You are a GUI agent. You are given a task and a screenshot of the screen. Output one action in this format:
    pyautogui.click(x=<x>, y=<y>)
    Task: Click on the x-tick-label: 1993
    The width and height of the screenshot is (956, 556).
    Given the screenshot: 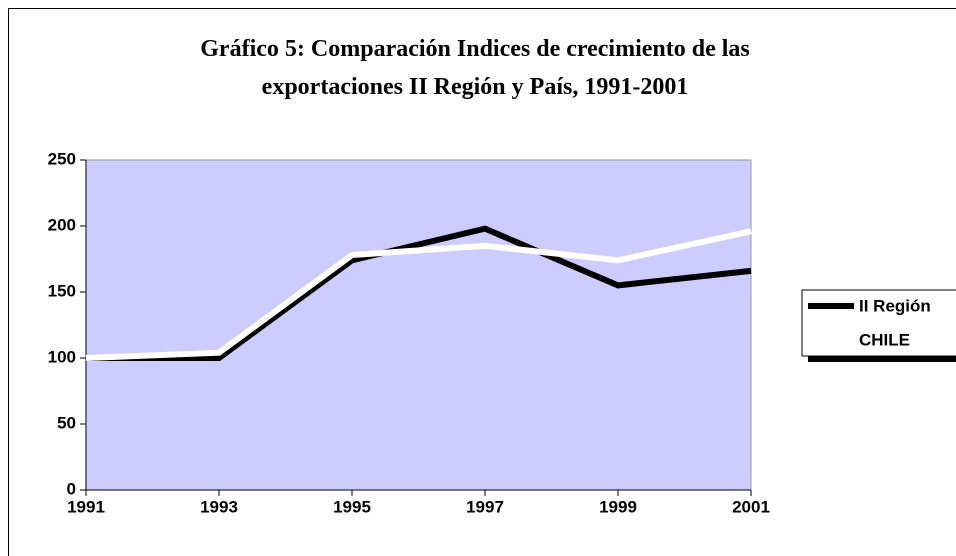 What is the action you would take?
    pyautogui.click(x=219, y=506)
    